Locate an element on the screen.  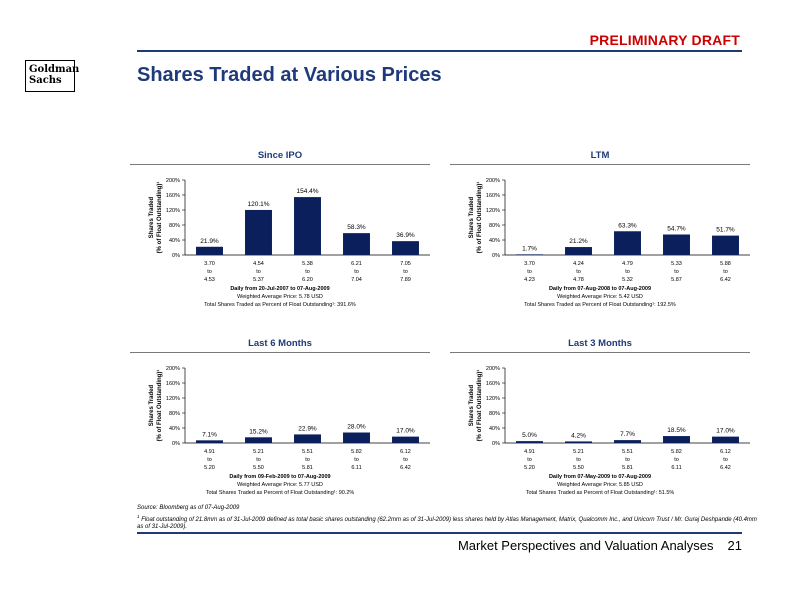
period-label: Daily from 09-Feb-2009 to 07-Aug-2009 is located at coordinates (280, 477).